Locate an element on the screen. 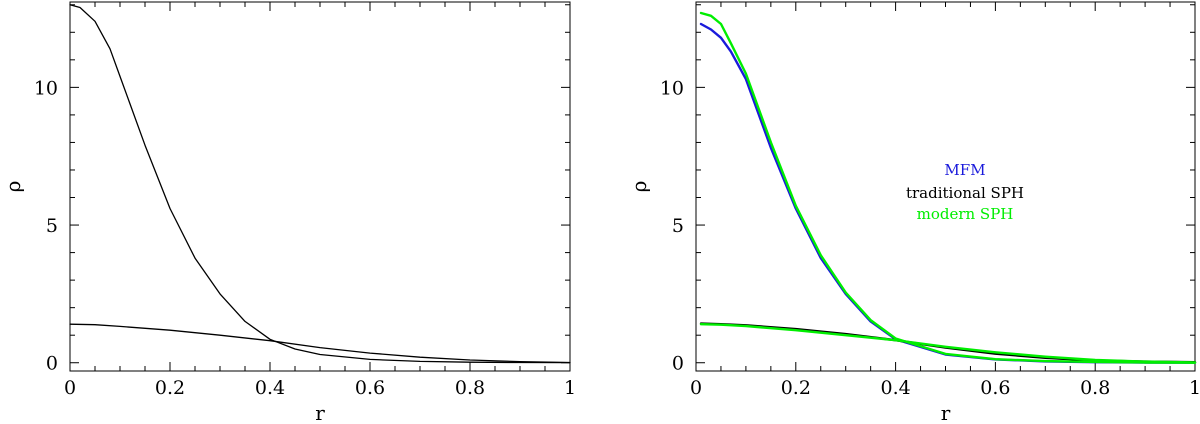 The width and height of the screenshot is (1200, 424). legend-entry: modern SPH is located at coordinates (965, 214).